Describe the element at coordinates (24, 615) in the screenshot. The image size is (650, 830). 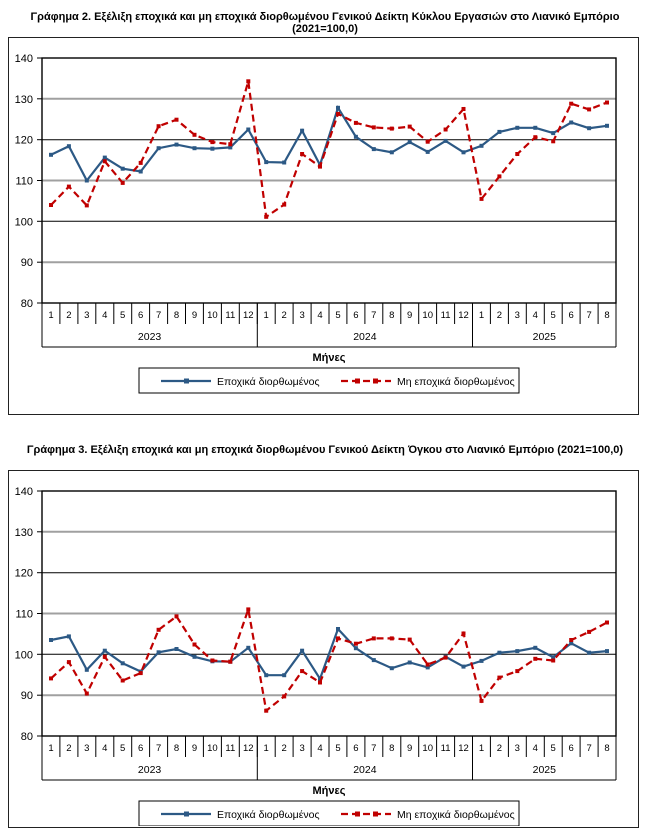
I see `y-tick-label-110: 110` at that location.